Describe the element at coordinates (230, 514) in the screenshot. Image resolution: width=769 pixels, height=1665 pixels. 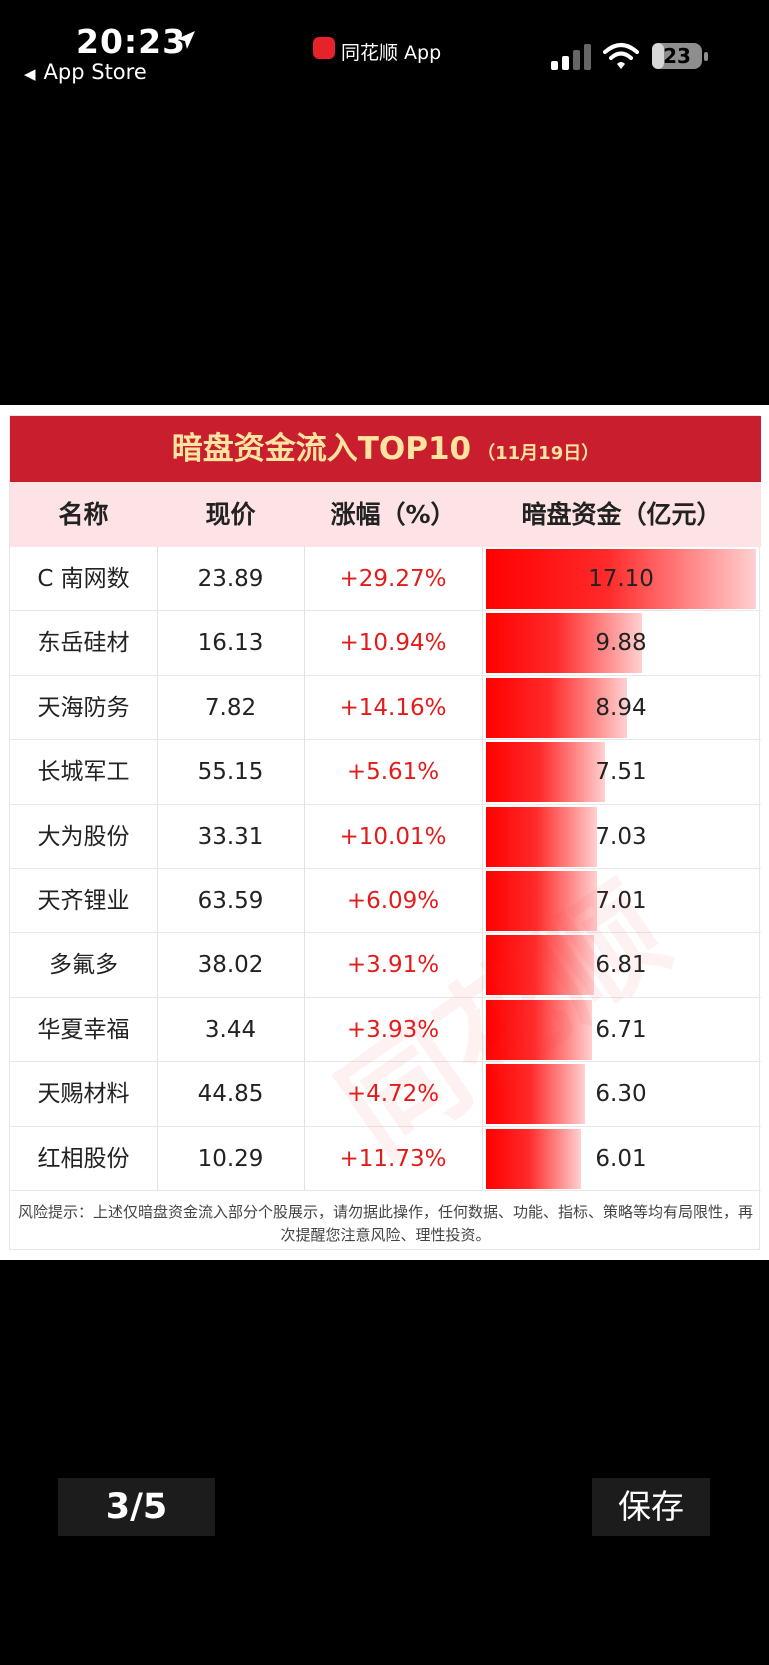
I see `header-price: 现价` at that location.